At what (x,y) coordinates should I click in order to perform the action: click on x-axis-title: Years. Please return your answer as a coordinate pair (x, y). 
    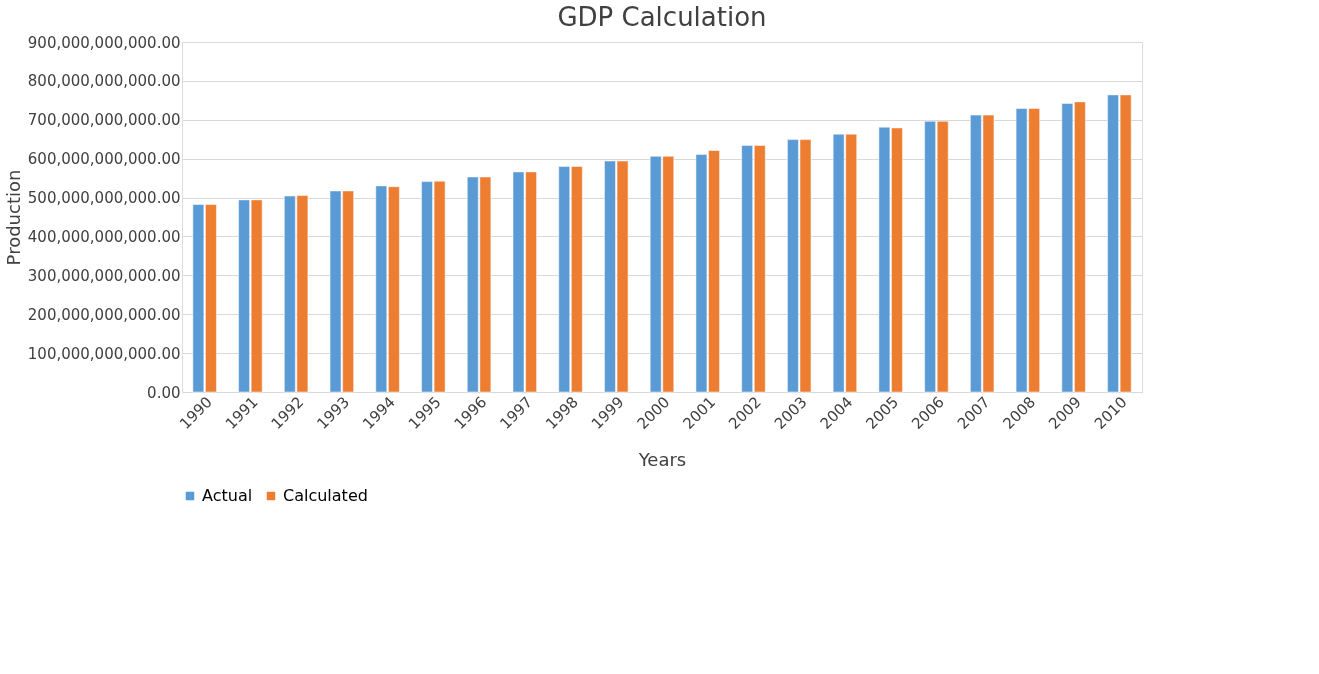
    Looking at the image, I should click on (662, 460).